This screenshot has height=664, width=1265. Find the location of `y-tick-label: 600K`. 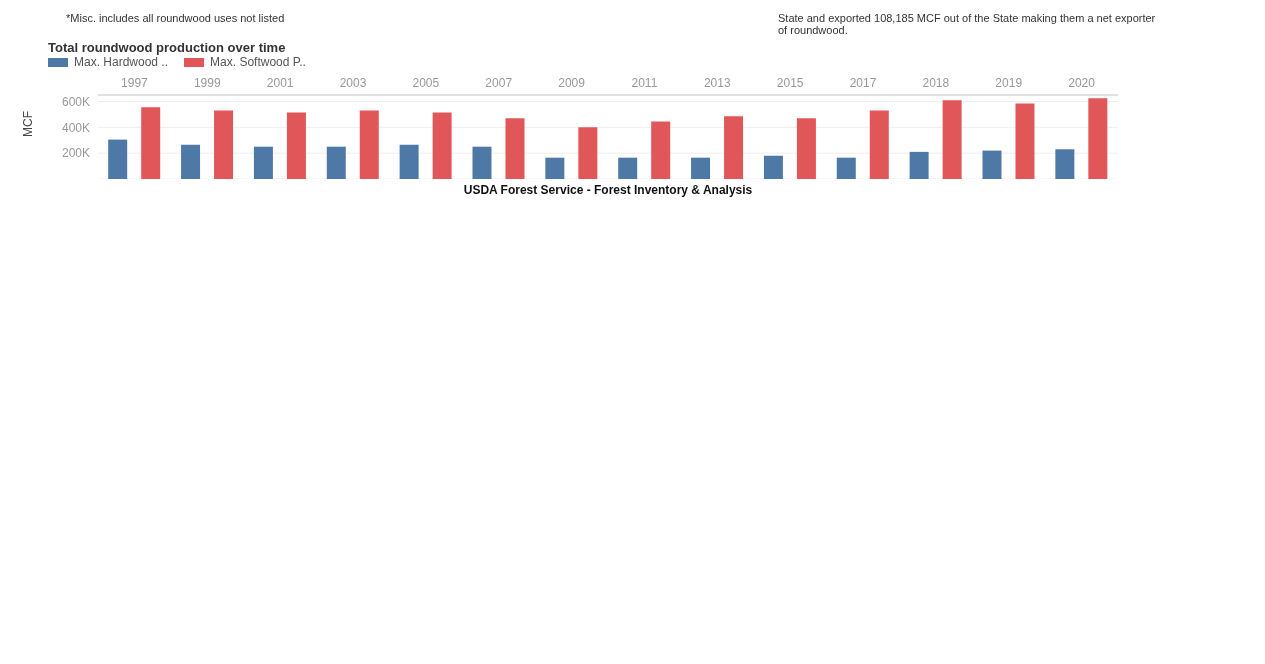

y-tick-label: 600K is located at coordinates (75, 101).